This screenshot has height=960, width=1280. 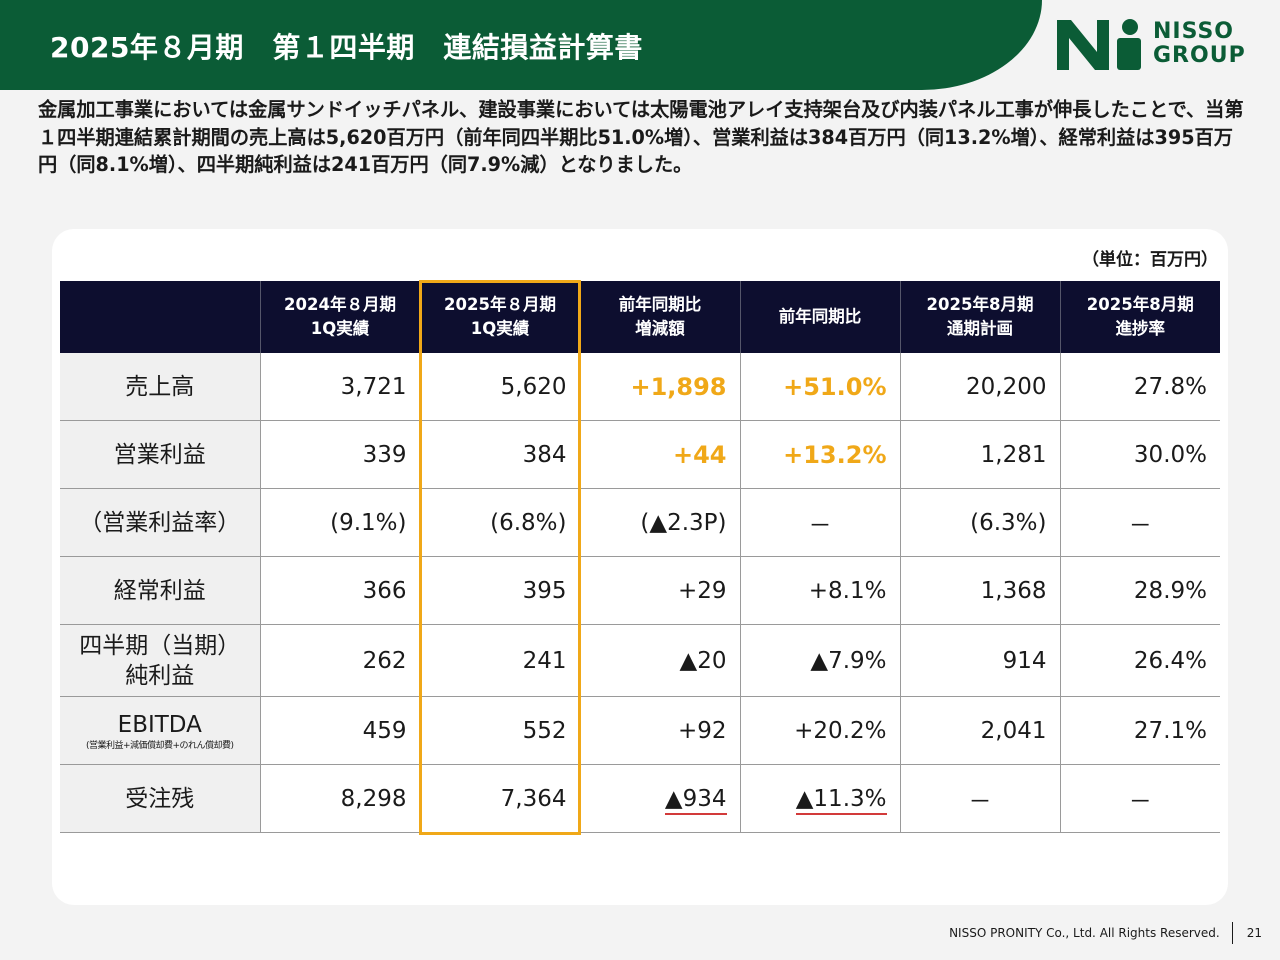 I want to click on cell-yoy-diff: ▲20, so click(x=659, y=660).